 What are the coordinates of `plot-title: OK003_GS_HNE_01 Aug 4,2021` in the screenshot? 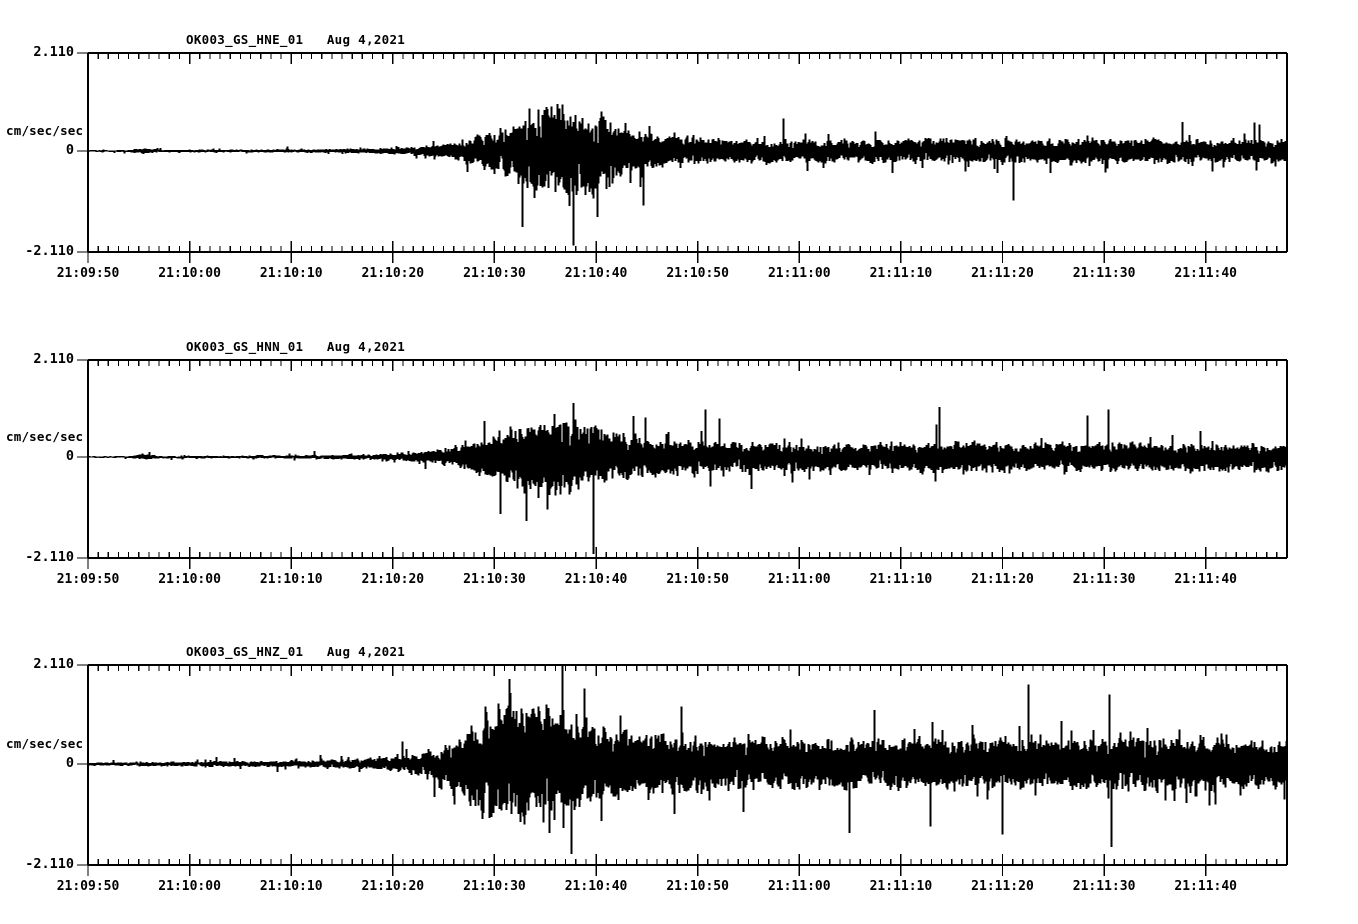 It's located at (296, 39).